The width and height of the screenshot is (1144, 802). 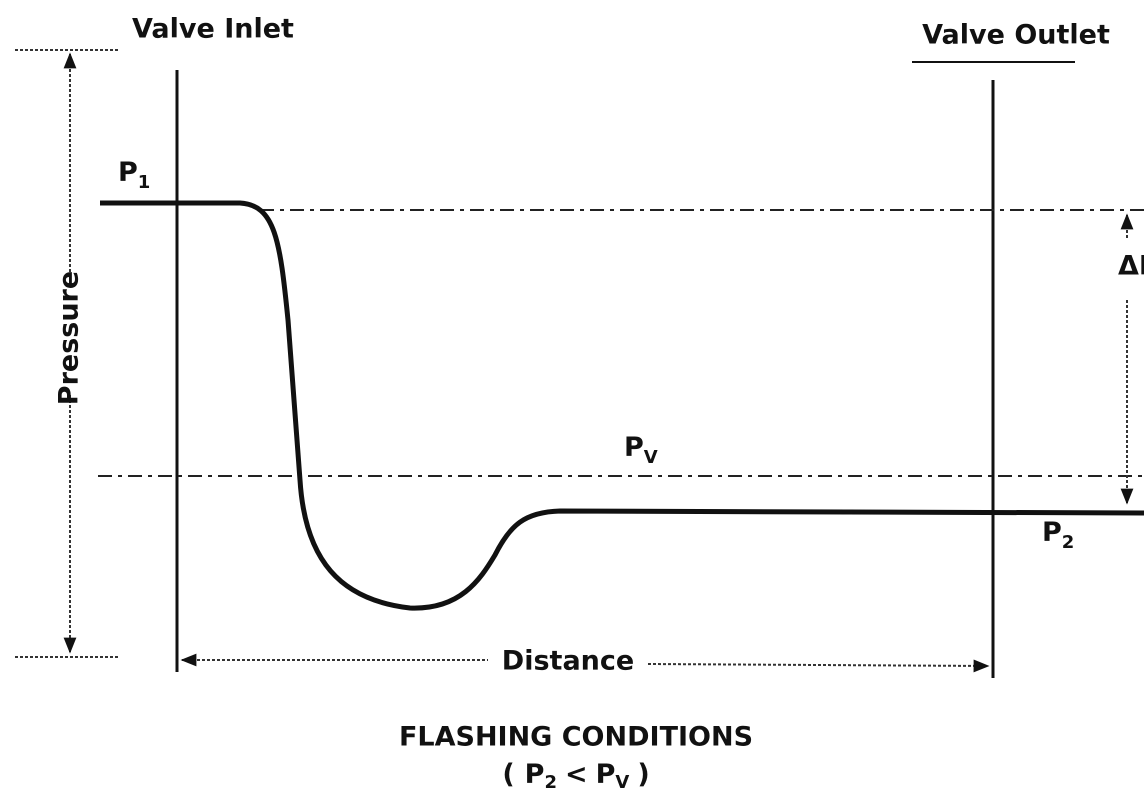 I want to click on pv-label: PV, so click(x=641, y=450).